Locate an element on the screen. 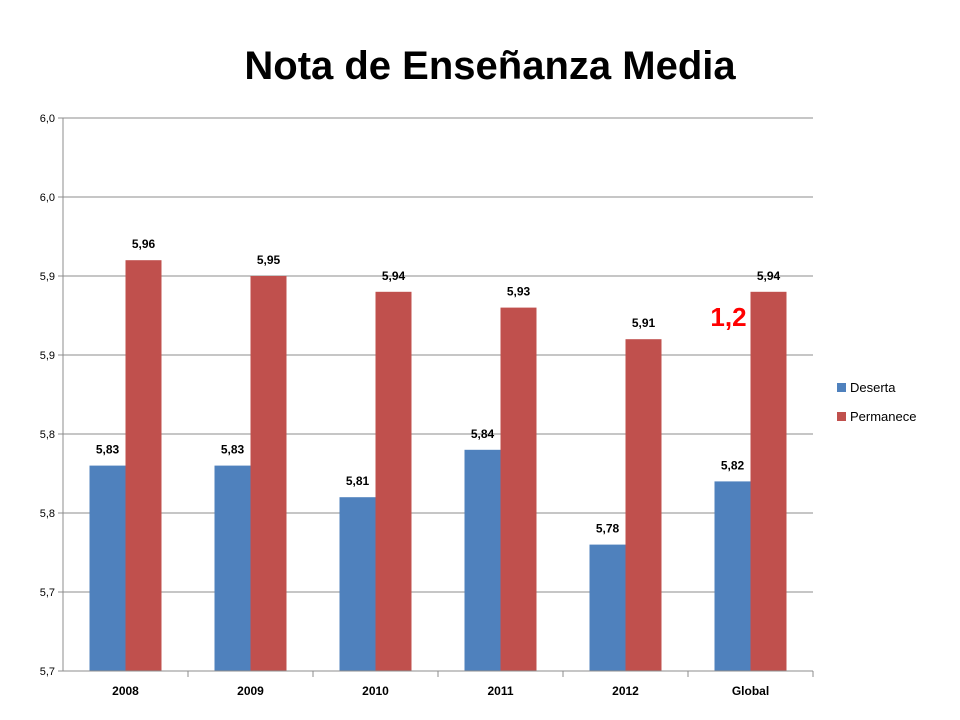  x-tick-label: 2011 is located at coordinates (500, 691).